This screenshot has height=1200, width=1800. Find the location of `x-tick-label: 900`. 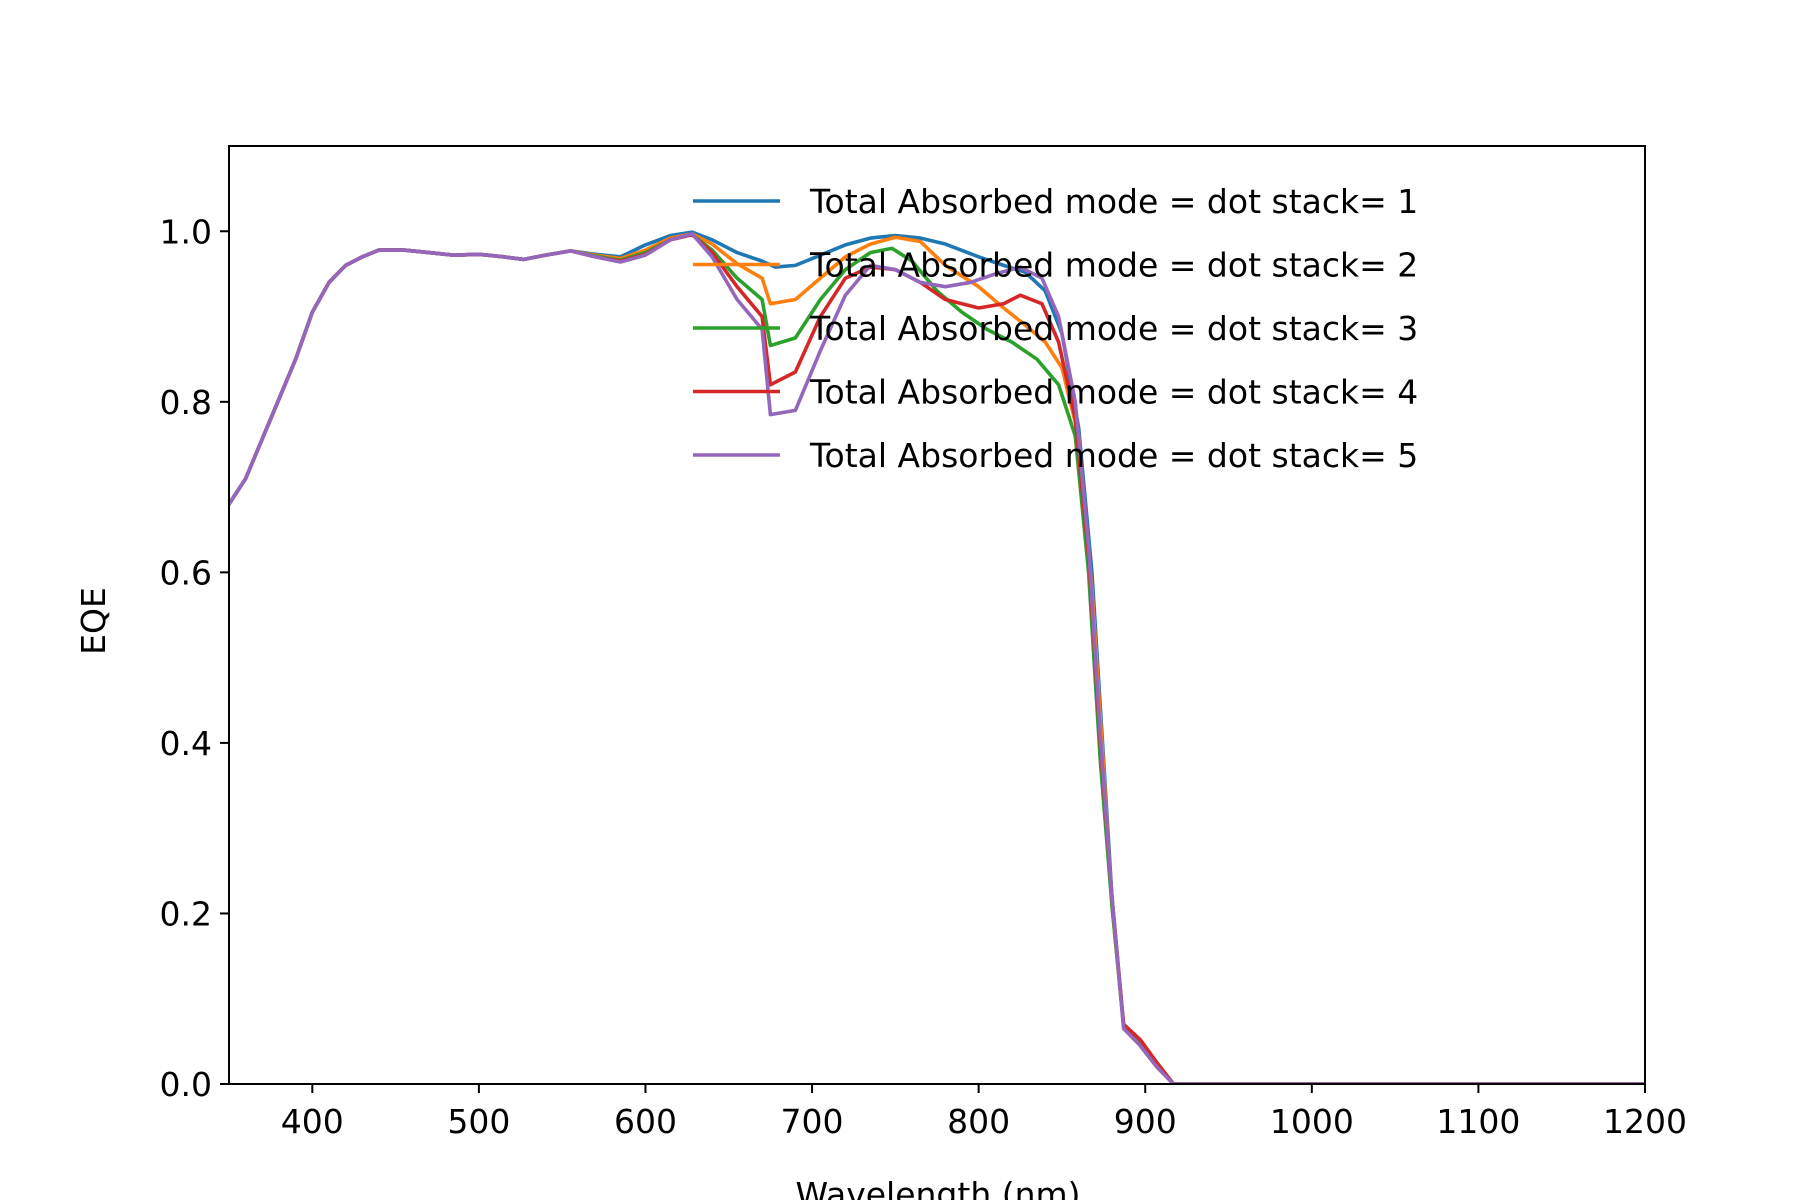

x-tick-label: 900 is located at coordinates (1145, 1121).